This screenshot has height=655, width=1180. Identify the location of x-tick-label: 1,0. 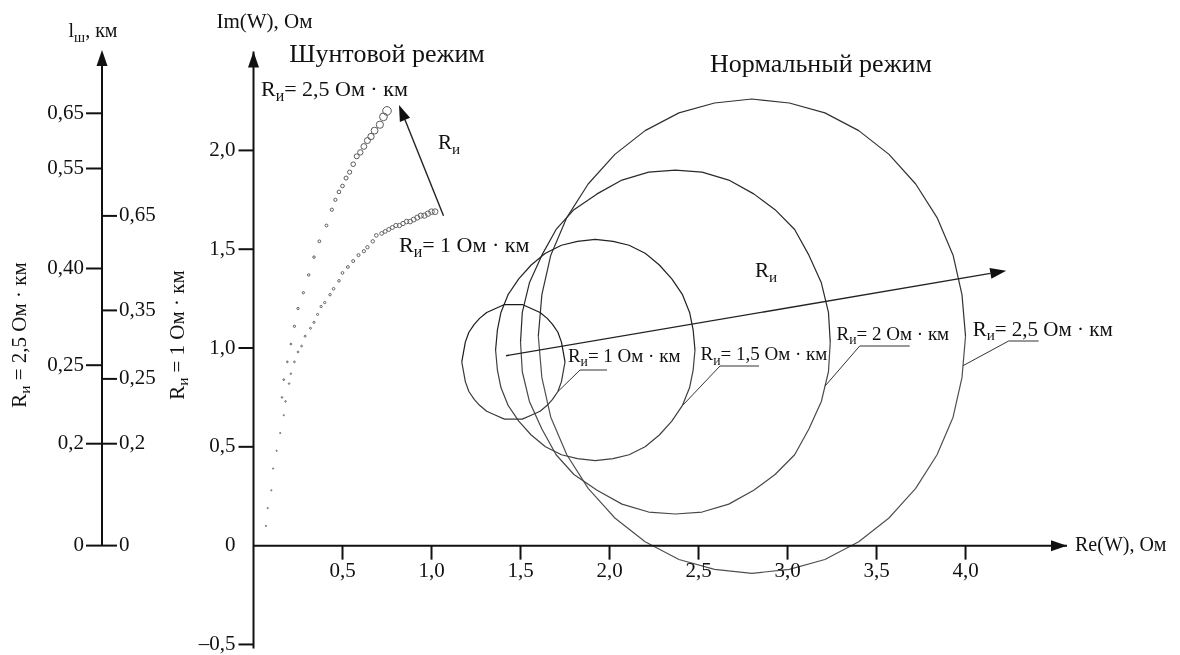
(431, 570).